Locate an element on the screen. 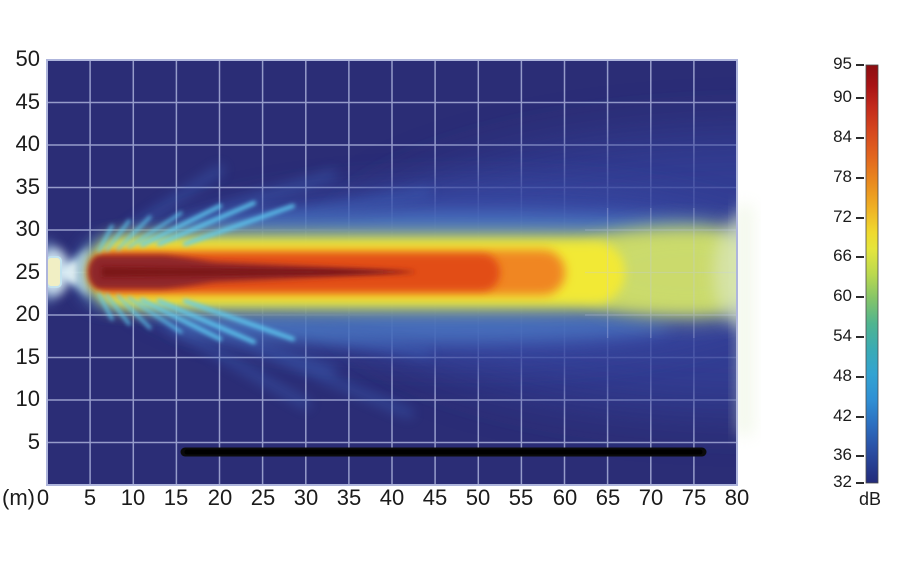 The width and height of the screenshot is (900, 571). colorbar-tick-label: 72 is located at coordinates (842, 216).